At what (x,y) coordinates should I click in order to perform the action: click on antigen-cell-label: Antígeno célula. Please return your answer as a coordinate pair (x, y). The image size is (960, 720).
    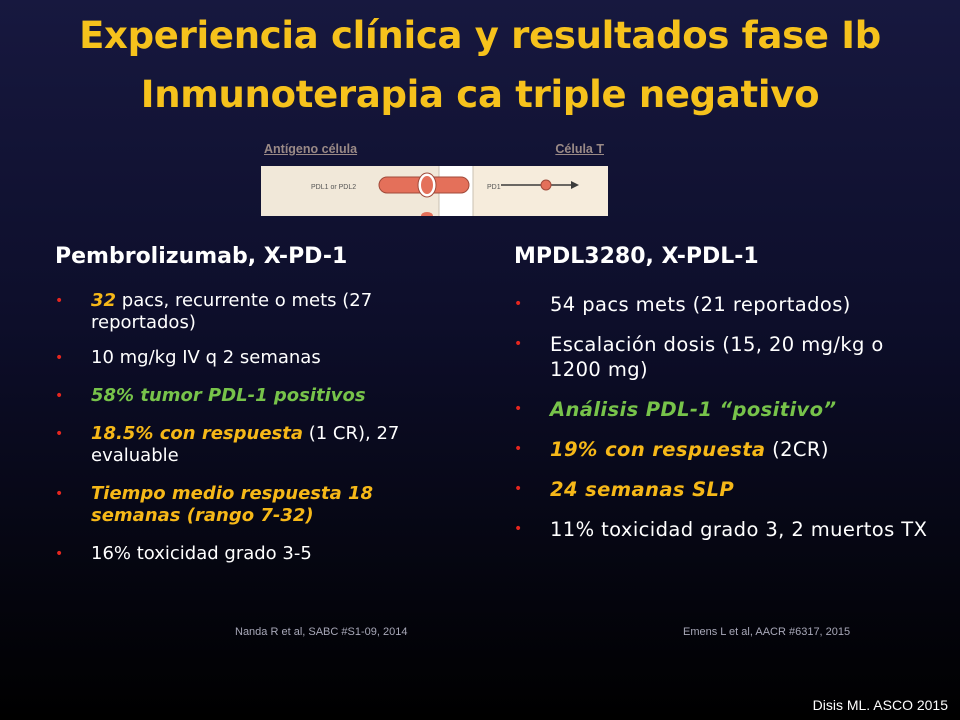
    Looking at the image, I should click on (311, 149).